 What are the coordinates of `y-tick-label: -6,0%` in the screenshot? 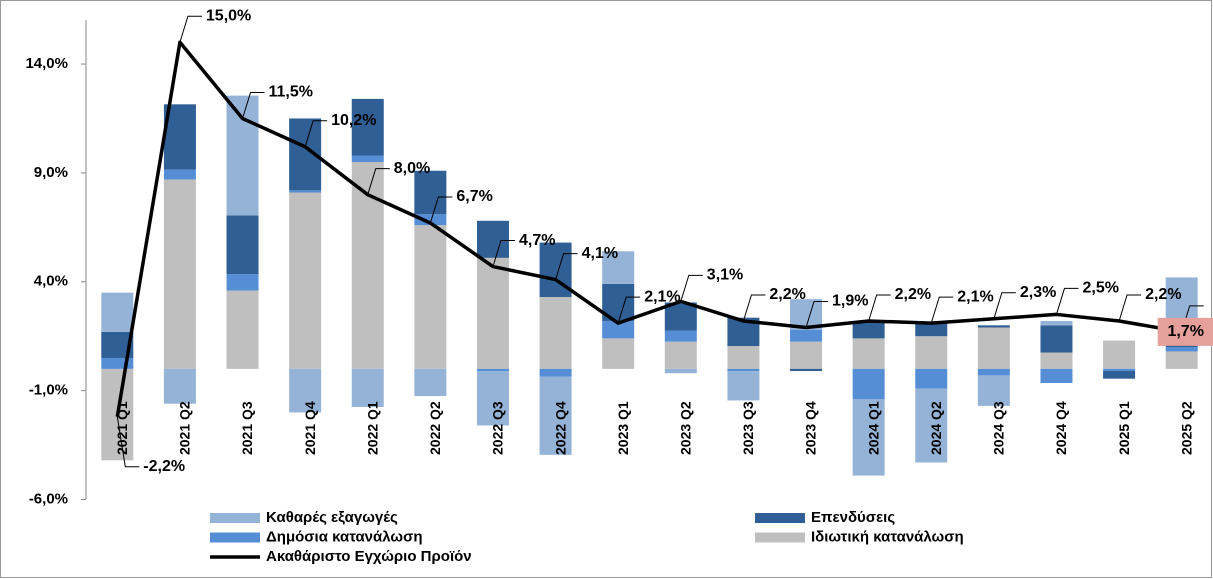 It's located at (48, 498).